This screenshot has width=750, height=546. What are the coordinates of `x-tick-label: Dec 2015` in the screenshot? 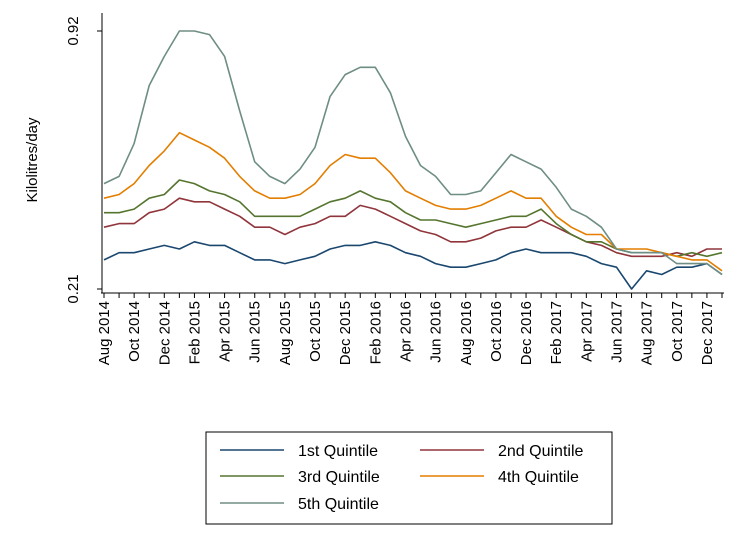 It's located at (345, 333).